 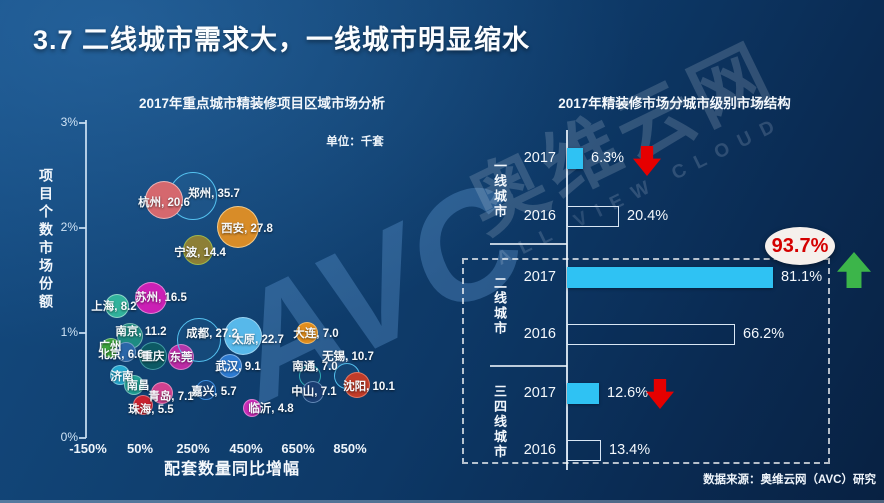 I want to click on x-tick-label: -150%, so click(x=88, y=448).